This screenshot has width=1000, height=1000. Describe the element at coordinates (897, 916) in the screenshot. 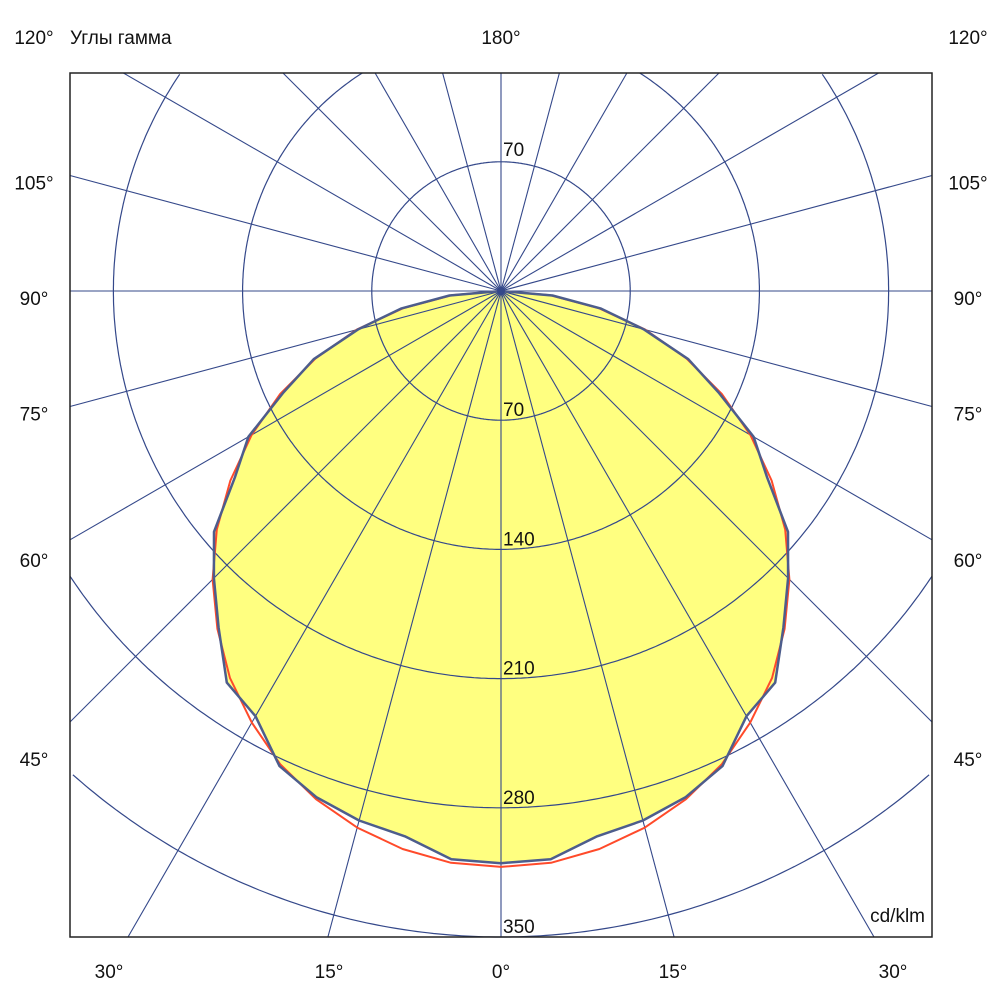

I see `unit-label: cd/klm` at that location.